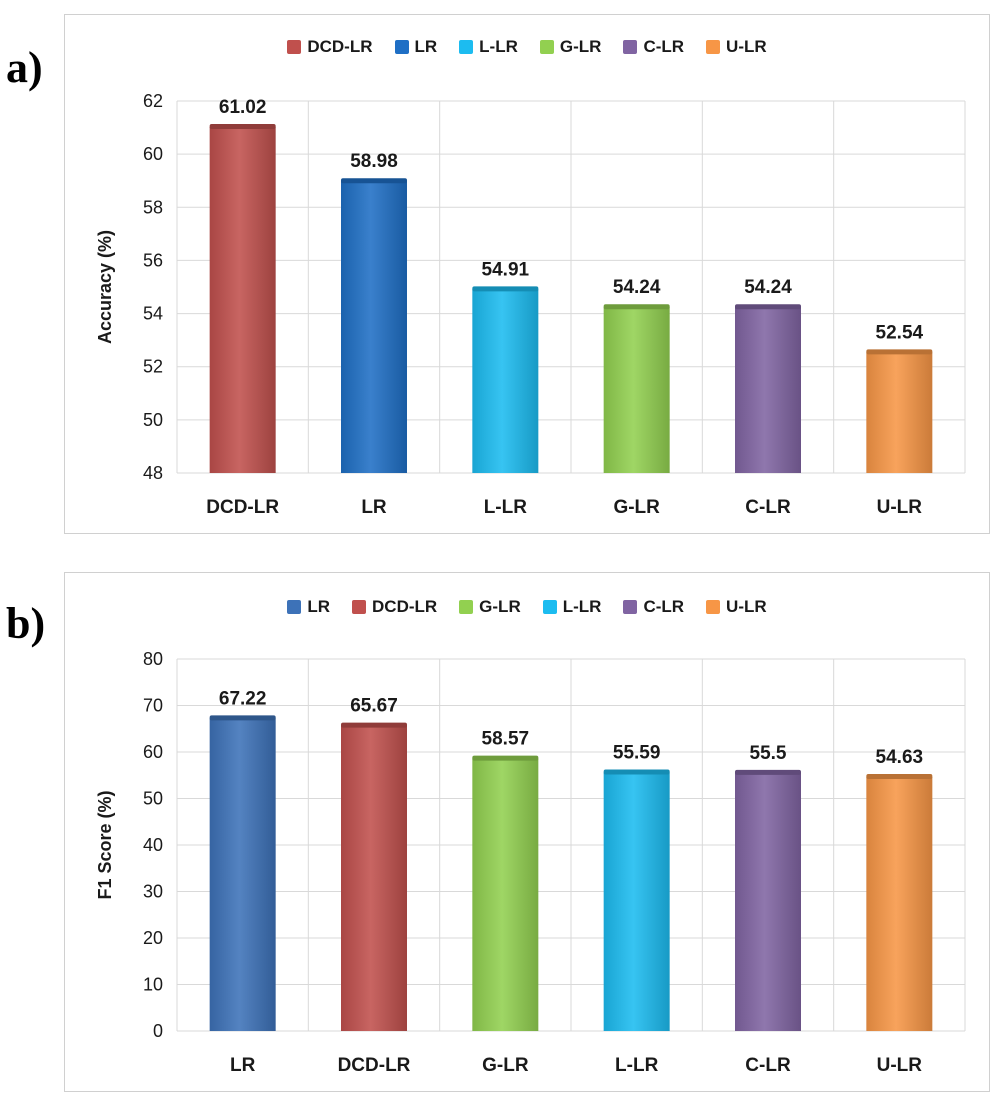 The height and width of the screenshot is (1106, 1000). What do you see at coordinates (153, 892) in the screenshot?
I see `y-tick-label: 30` at bounding box center [153, 892].